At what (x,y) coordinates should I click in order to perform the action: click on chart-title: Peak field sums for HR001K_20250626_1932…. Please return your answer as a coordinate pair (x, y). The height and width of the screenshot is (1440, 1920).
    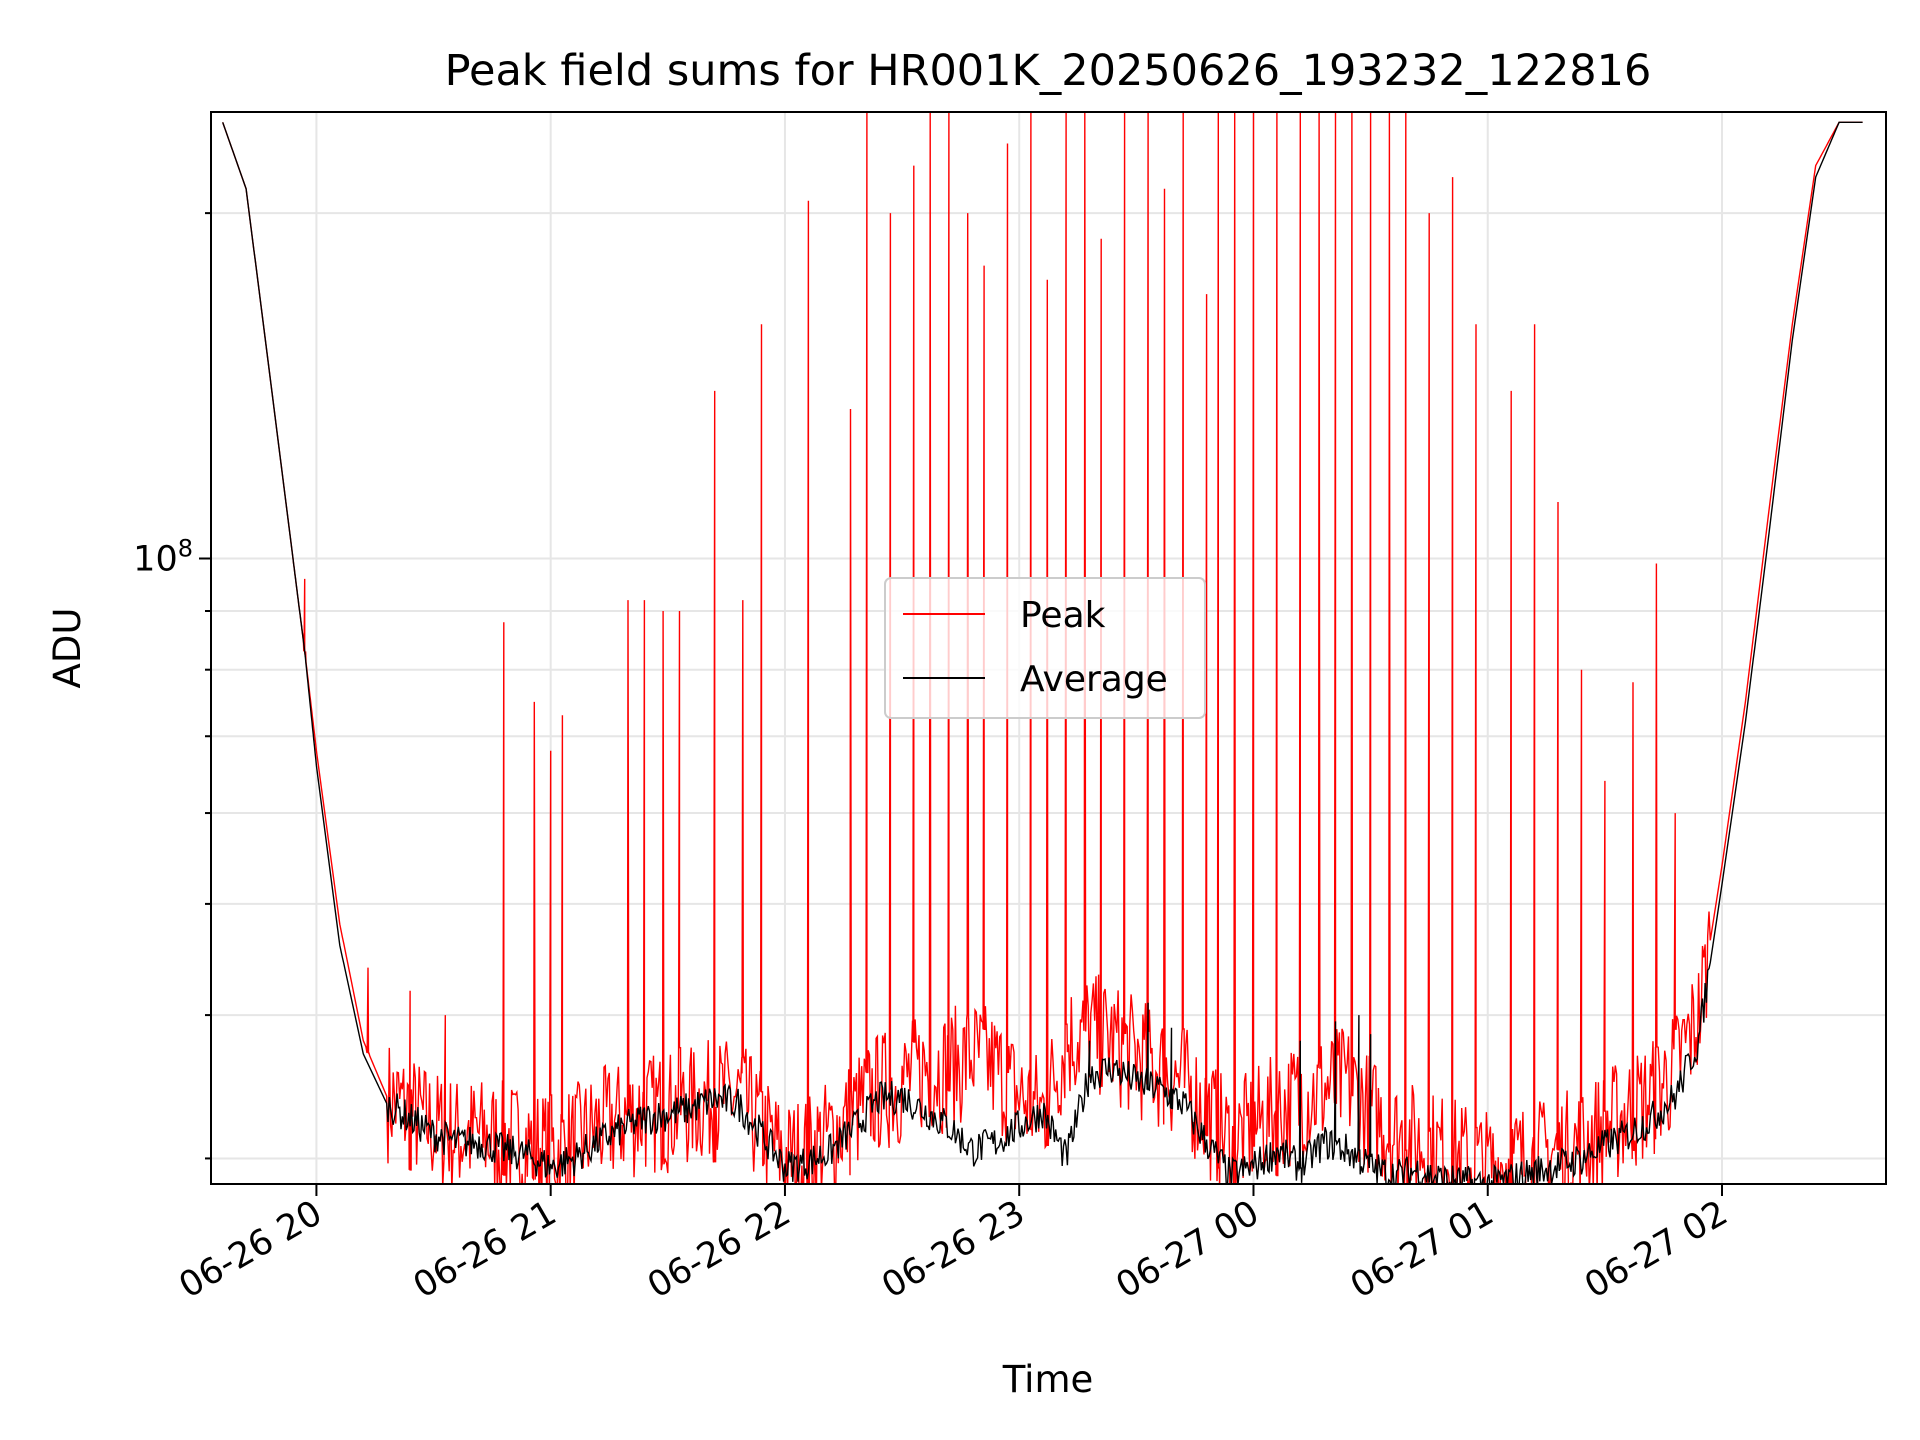
    Looking at the image, I should click on (1048, 71).